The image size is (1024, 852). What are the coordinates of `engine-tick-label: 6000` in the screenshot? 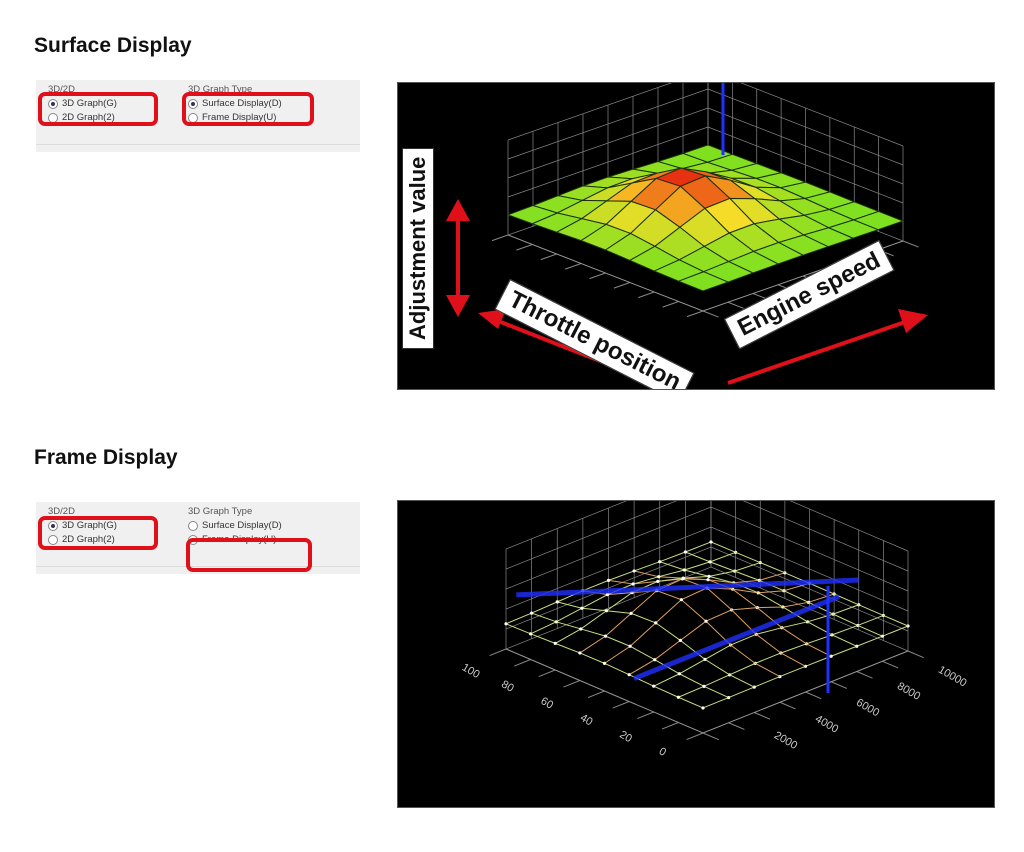 It's located at (867, 708).